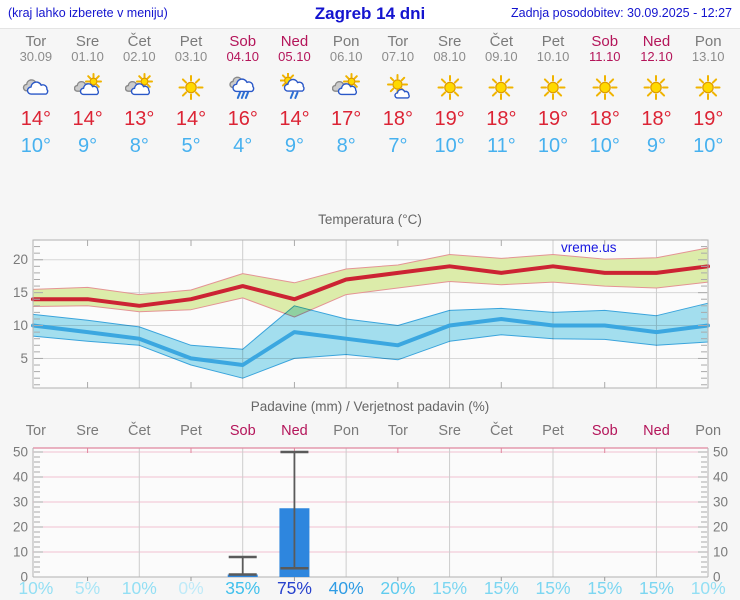 The height and width of the screenshot is (600, 740). I want to click on day-name: Tor, so click(398, 41).